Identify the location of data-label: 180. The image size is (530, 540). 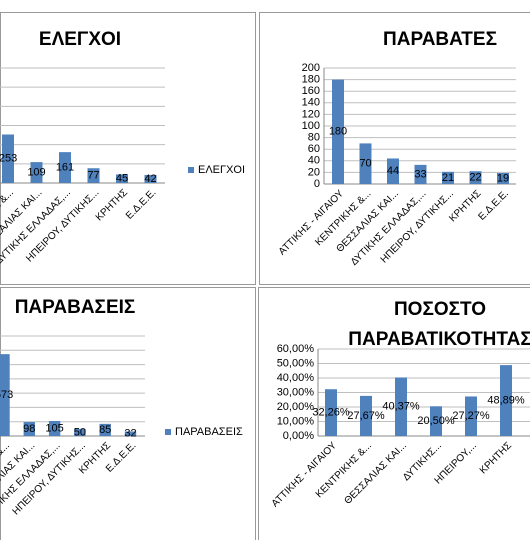
(338, 132).